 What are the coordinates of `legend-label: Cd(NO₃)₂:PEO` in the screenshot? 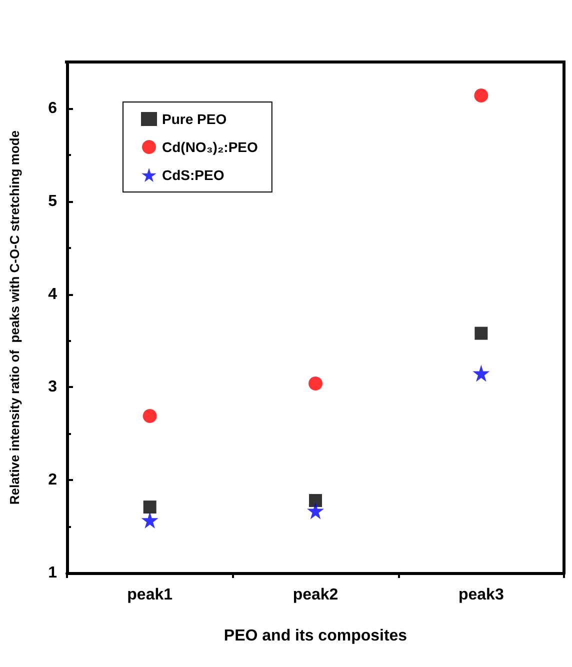 It's located at (210, 147).